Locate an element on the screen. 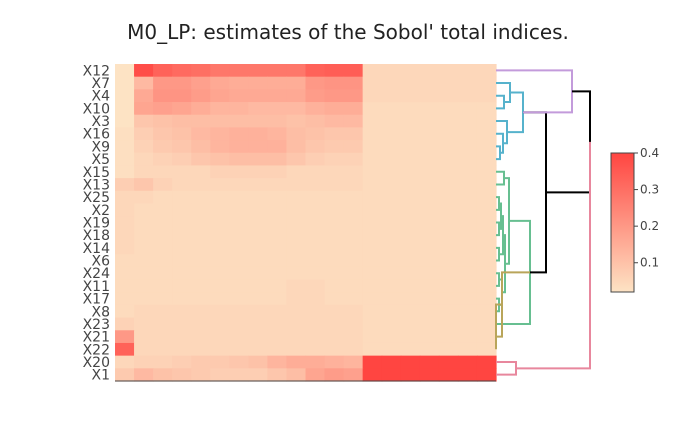 The image size is (696, 445). y-tick-label: X13 is located at coordinates (96, 185).